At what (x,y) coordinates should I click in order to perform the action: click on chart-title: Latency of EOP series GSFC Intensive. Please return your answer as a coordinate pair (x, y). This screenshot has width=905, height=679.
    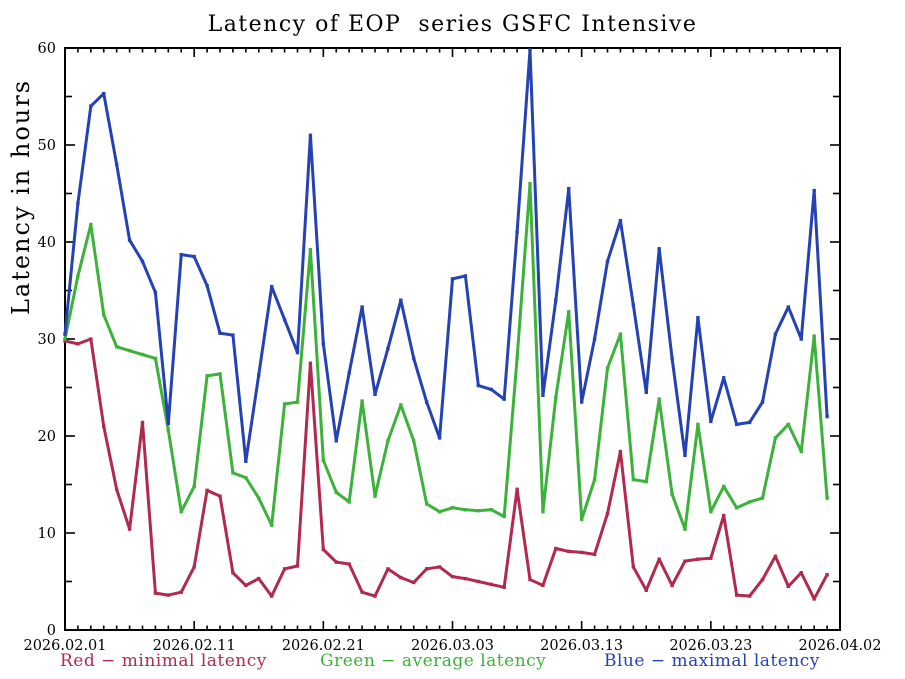
    Looking at the image, I should click on (452, 24).